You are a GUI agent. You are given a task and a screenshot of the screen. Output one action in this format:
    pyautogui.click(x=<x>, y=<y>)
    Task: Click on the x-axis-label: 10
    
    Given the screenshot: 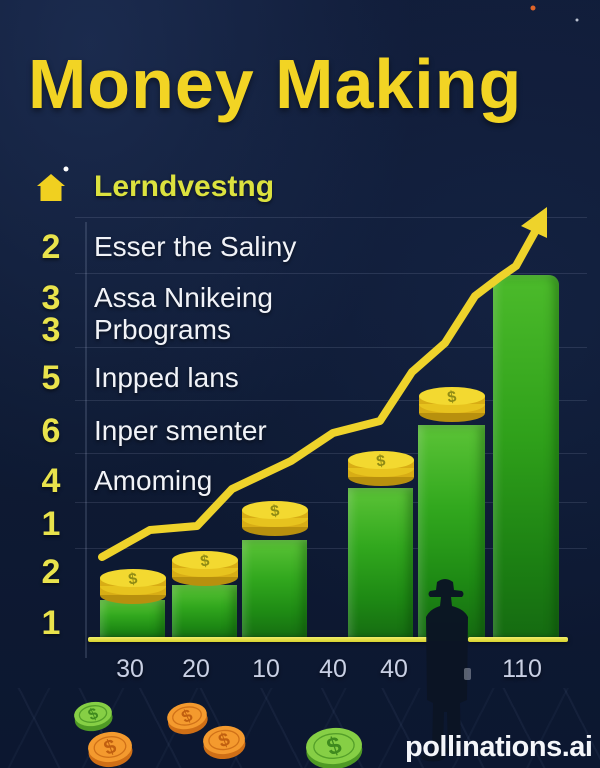 What is the action you would take?
    pyautogui.click(x=266, y=669)
    